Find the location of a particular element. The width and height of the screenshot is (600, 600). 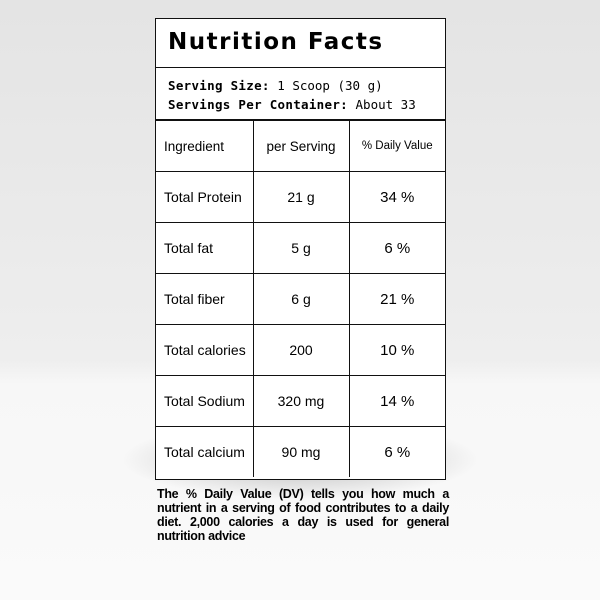

column-header: per Serving is located at coordinates (301, 146).